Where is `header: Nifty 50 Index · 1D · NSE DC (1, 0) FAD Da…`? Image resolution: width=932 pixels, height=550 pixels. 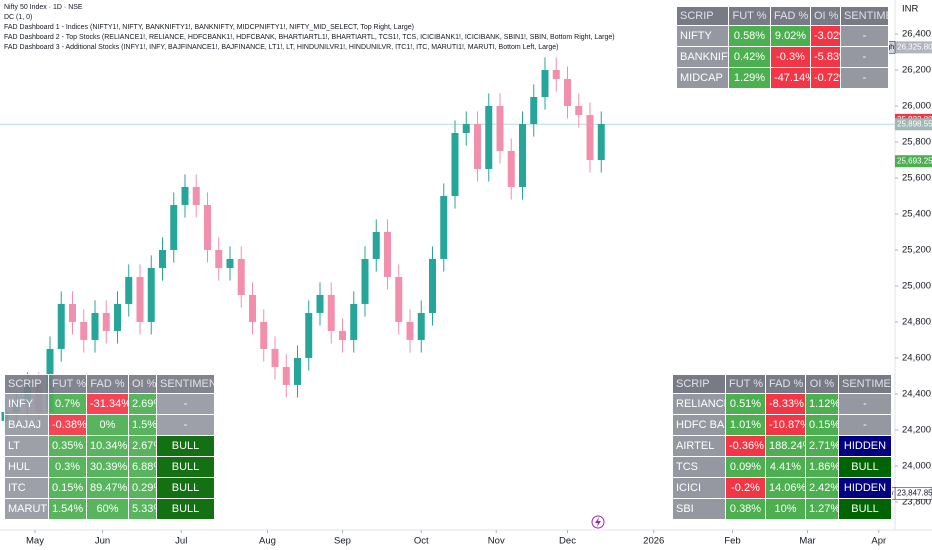 header: Nifty 50 Index · 1D · NSE DC (1, 0) FAD Da… is located at coordinates (309, 28).